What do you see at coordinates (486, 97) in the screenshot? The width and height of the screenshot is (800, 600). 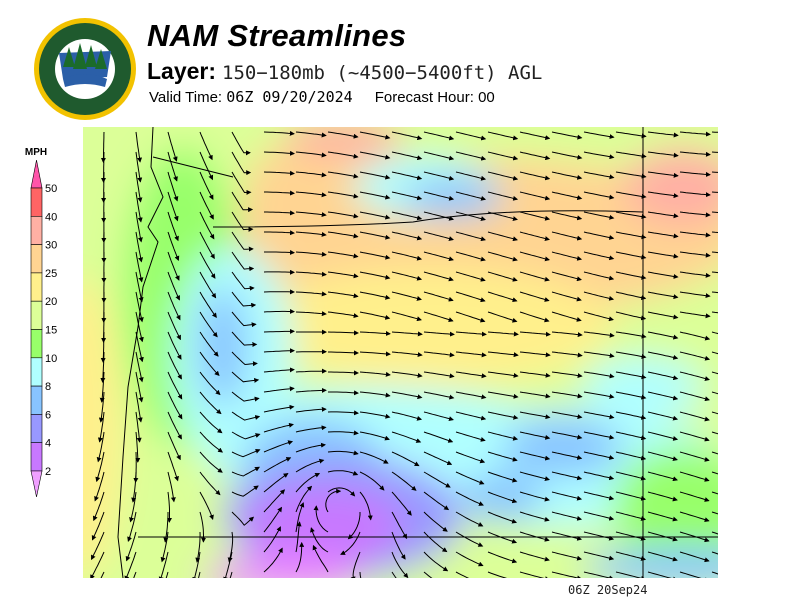 I see `forecast-value: 00` at bounding box center [486, 97].